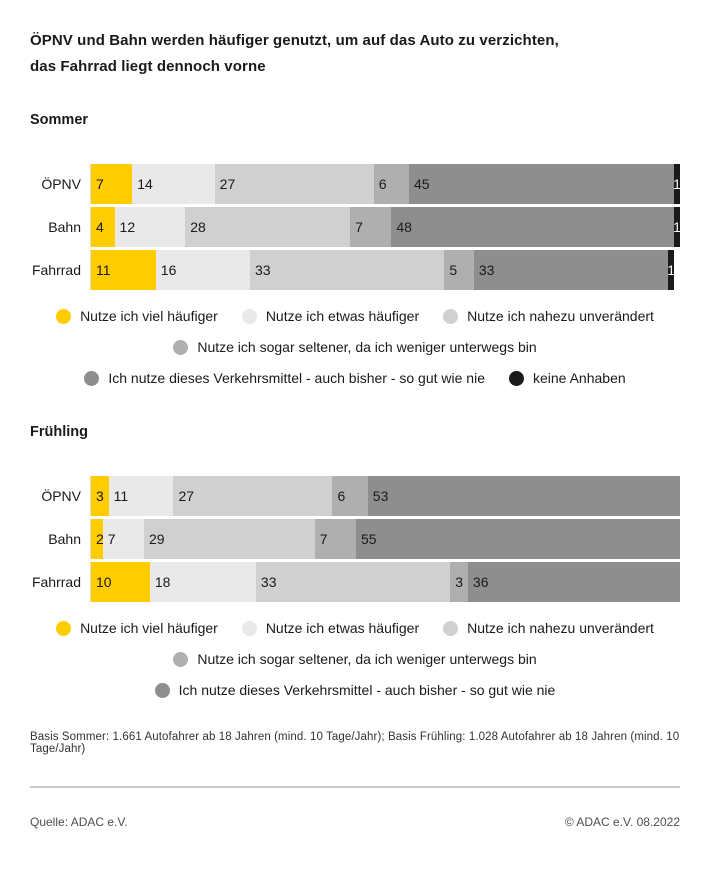 This screenshot has height=879, width=710. Describe the element at coordinates (380, 496) in the screenshot. I see `segment-value: 53` at that location.